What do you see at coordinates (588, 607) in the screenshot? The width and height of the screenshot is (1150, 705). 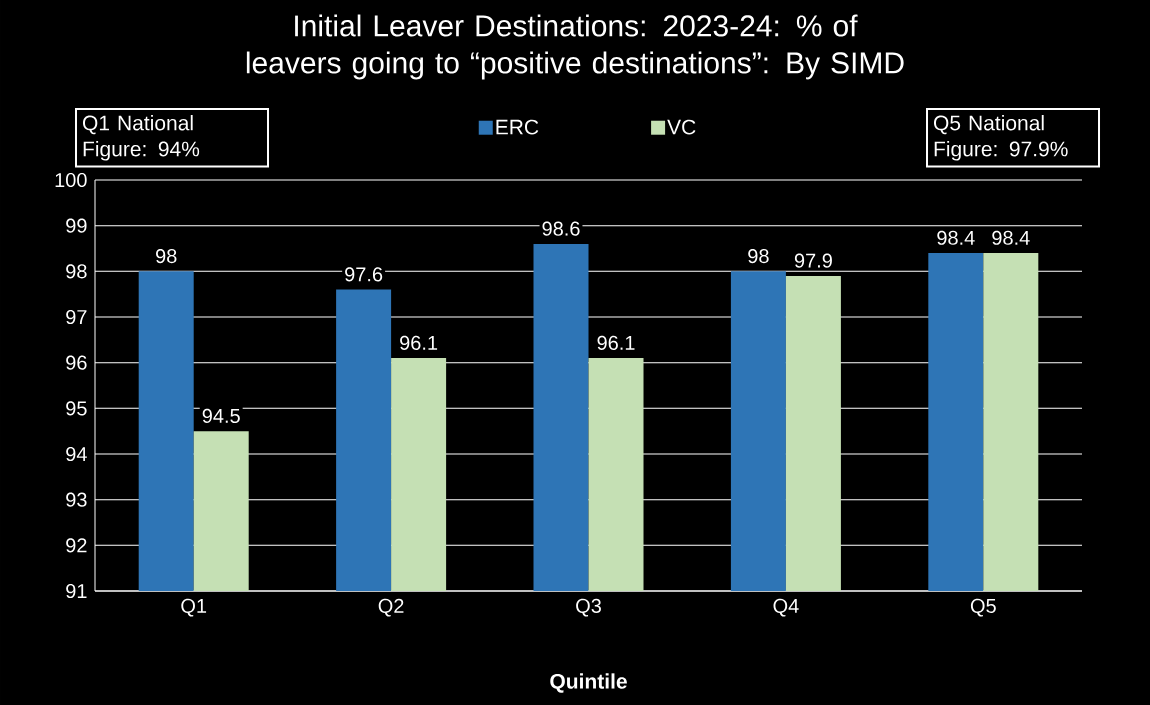 I see `x-tick-label: Q3` at bounding box center [588, 607].